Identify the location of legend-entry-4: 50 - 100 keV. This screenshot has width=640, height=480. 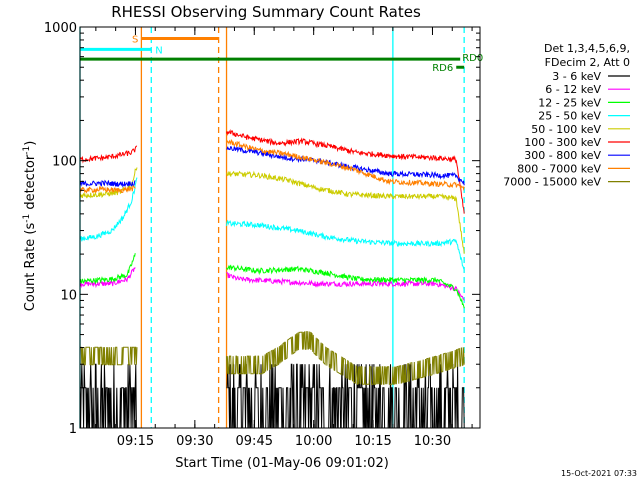
(566, 129).